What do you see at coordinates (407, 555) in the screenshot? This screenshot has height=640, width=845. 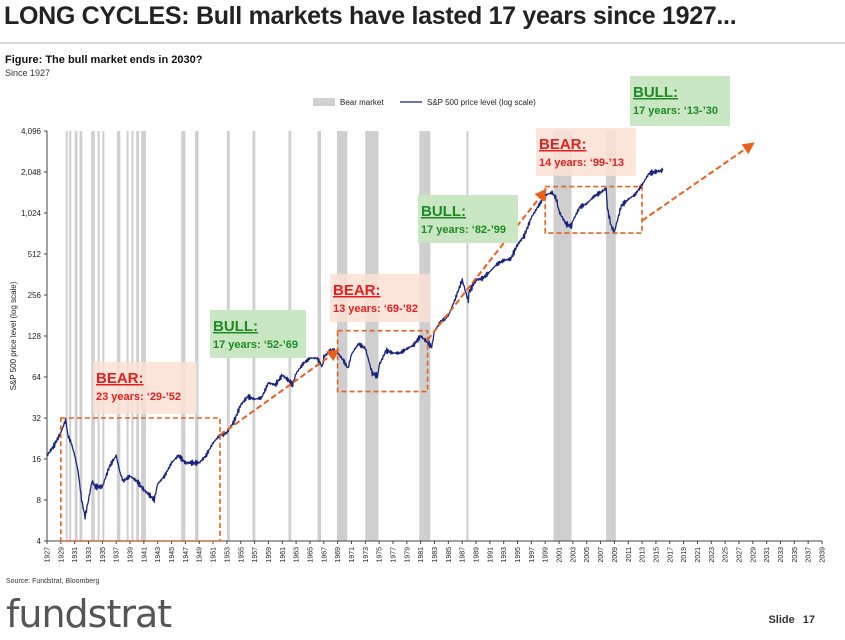 I see `x-tick-label: 1979` at bounding box center [407, 555].